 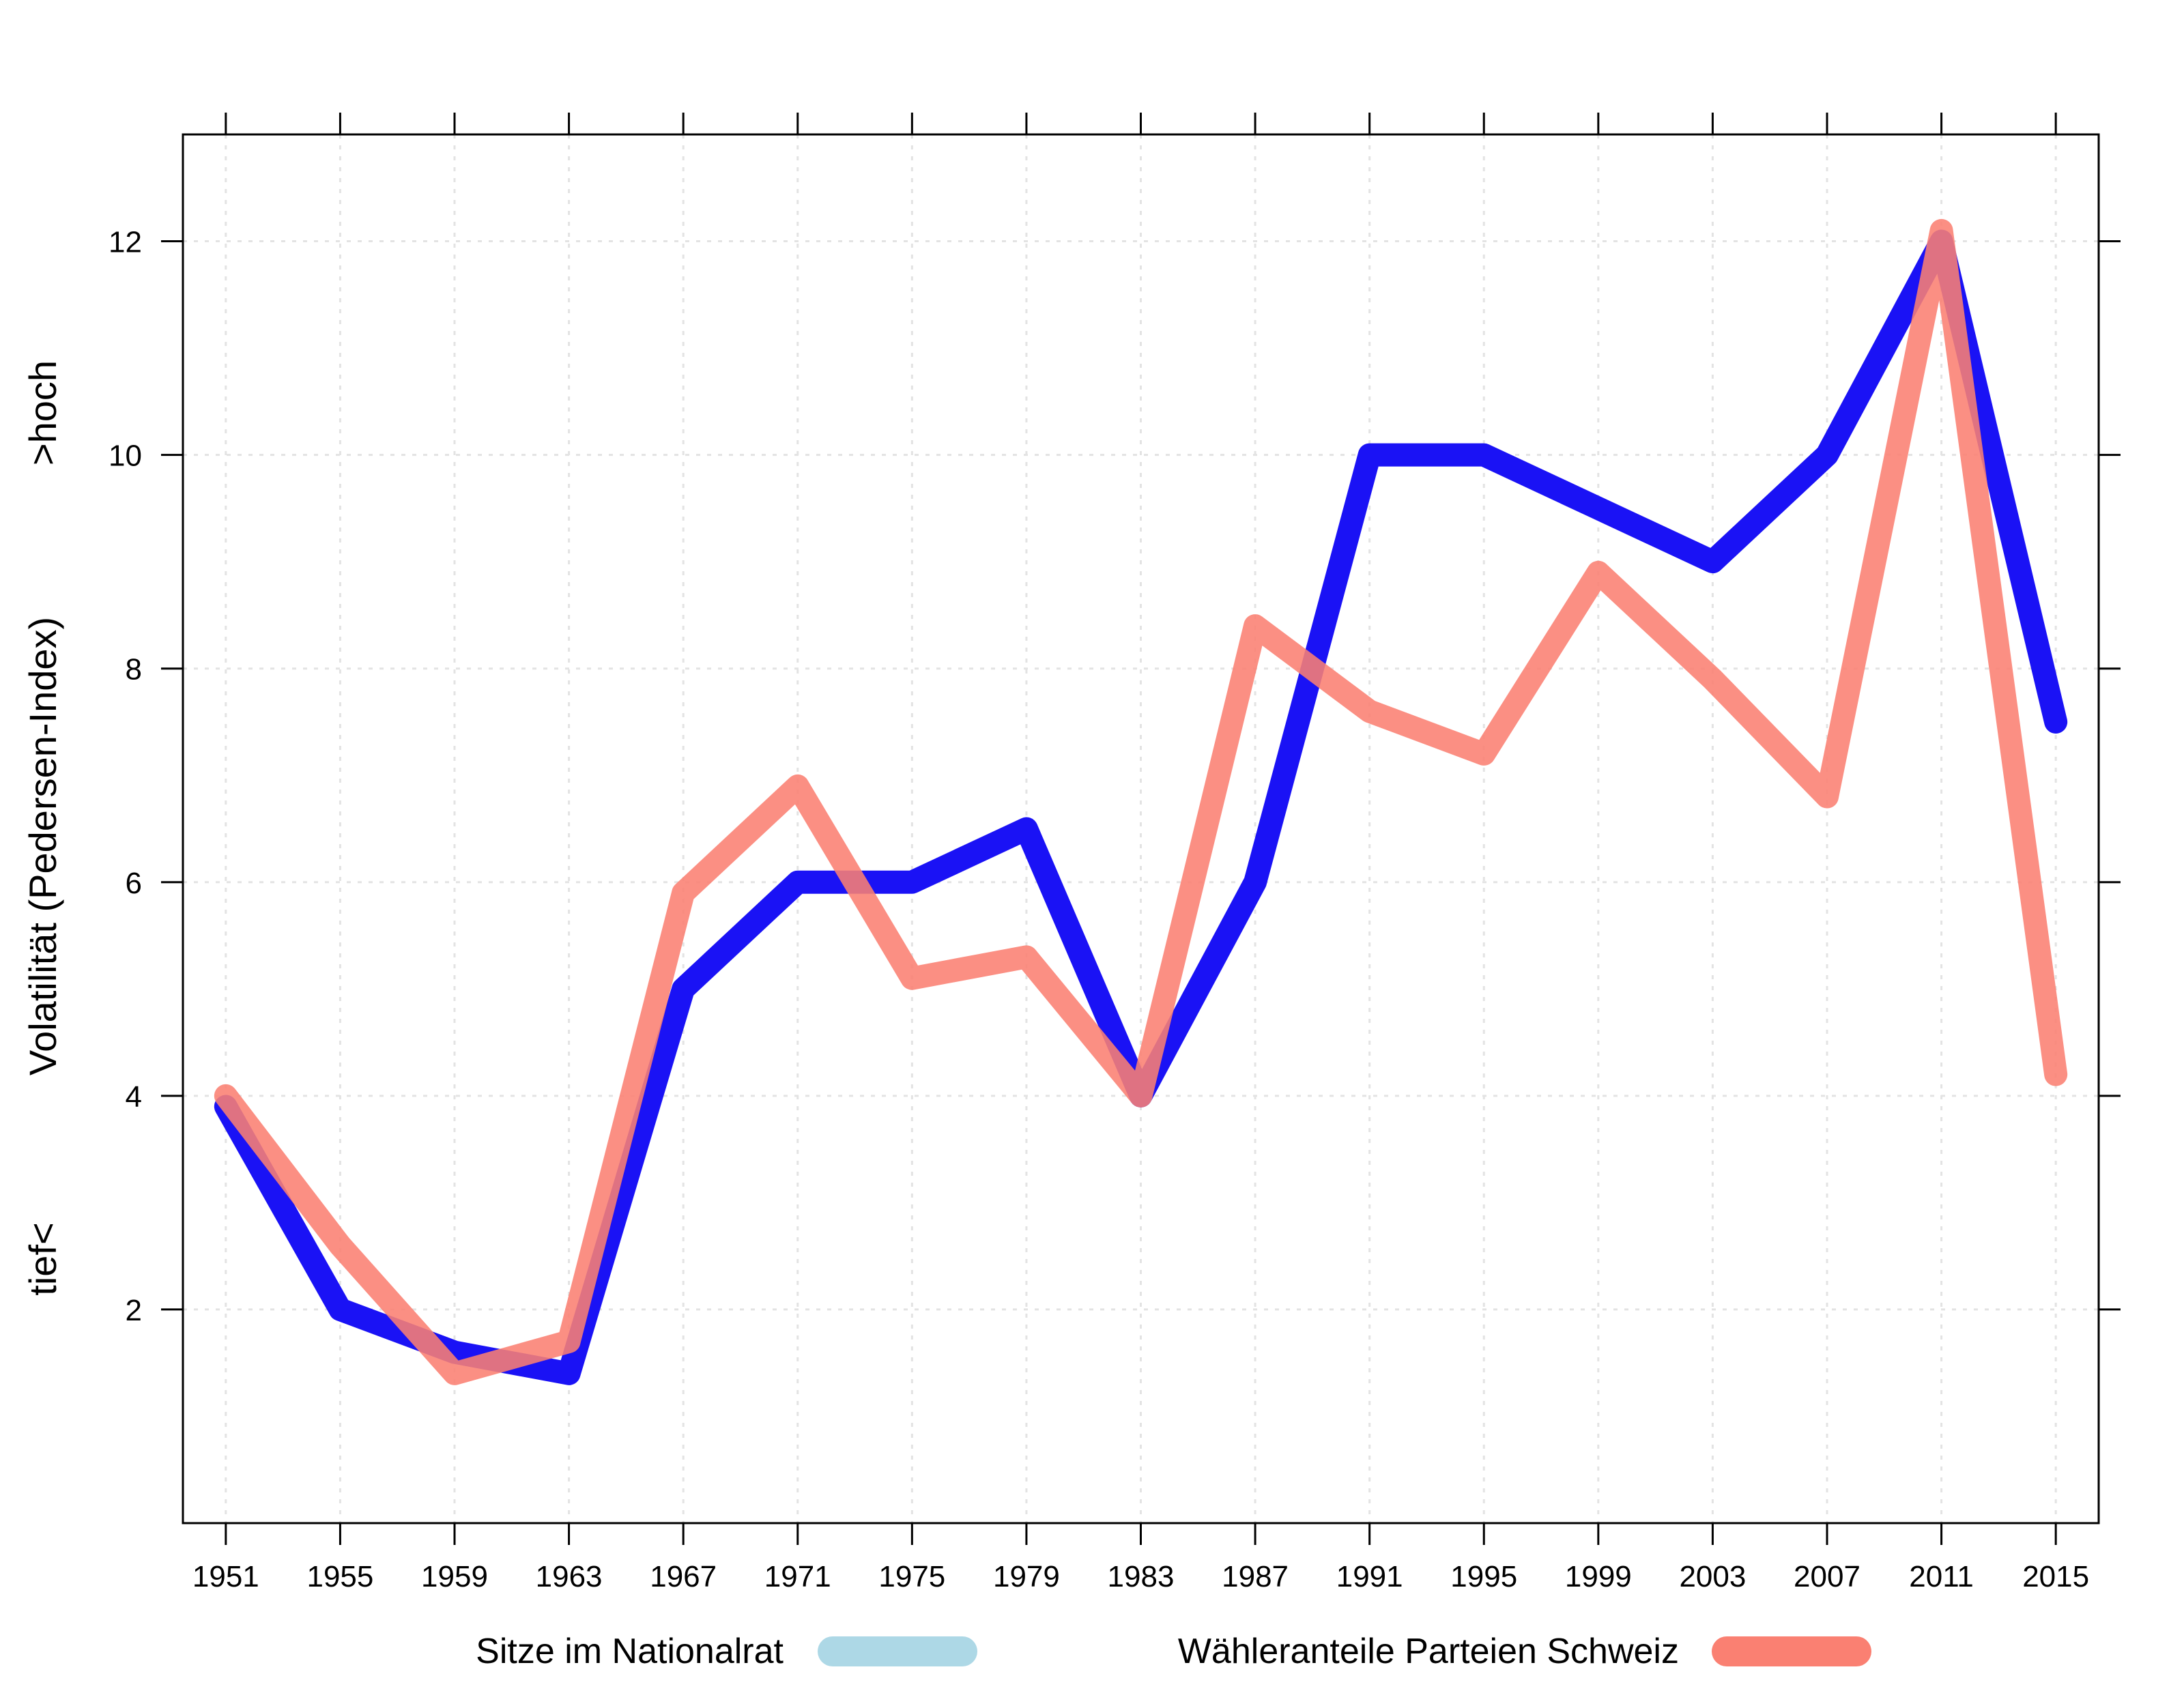 I want to click on y-tick-label: 4, so click(x=134, y=1097).